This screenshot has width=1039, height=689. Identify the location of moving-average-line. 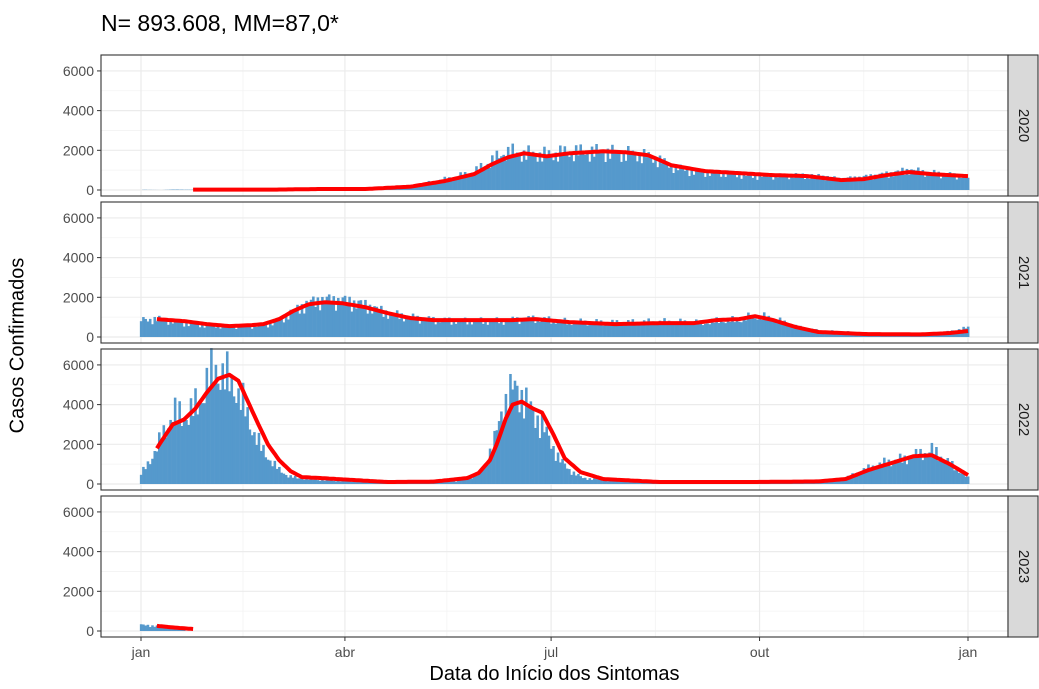
(175, 627).